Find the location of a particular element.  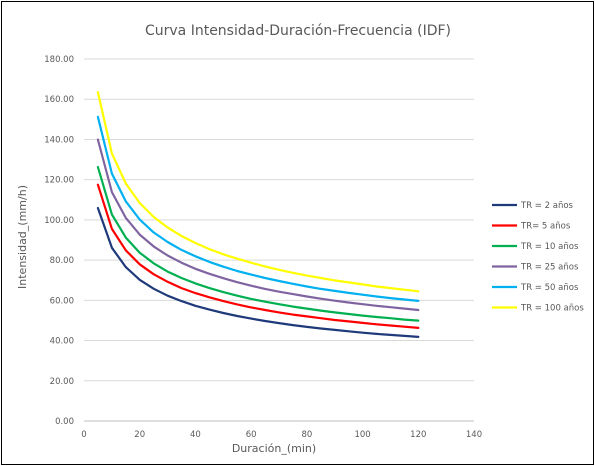

x-tick-label: 0 is located at coordinates (83, 435).